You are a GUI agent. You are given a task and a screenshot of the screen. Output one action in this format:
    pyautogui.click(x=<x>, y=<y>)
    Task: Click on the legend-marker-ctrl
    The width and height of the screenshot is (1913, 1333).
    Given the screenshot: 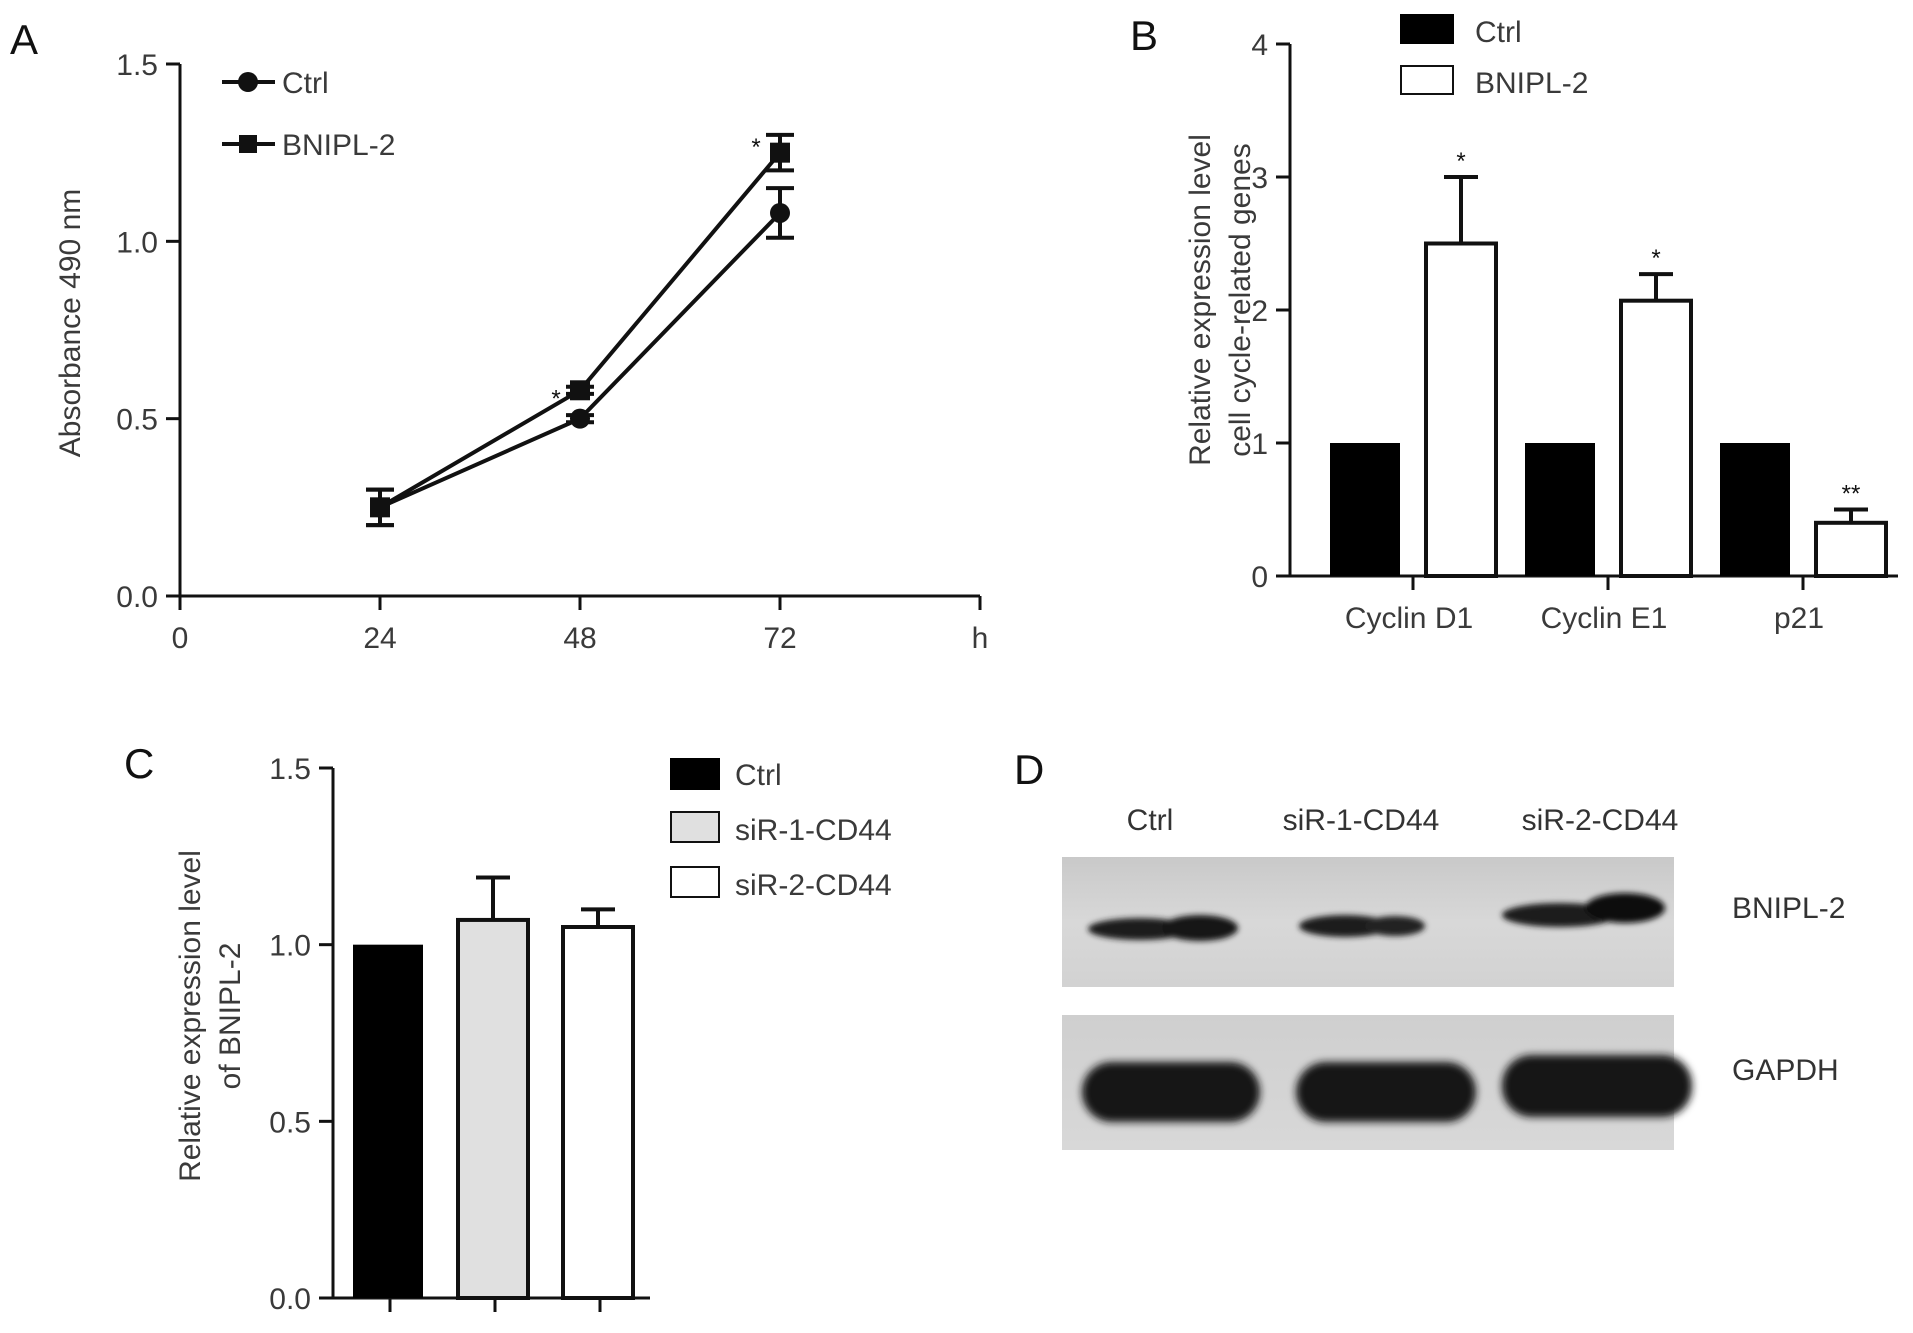 What is the action you would take?
    pyautogui.click(x=248, y=82)
    